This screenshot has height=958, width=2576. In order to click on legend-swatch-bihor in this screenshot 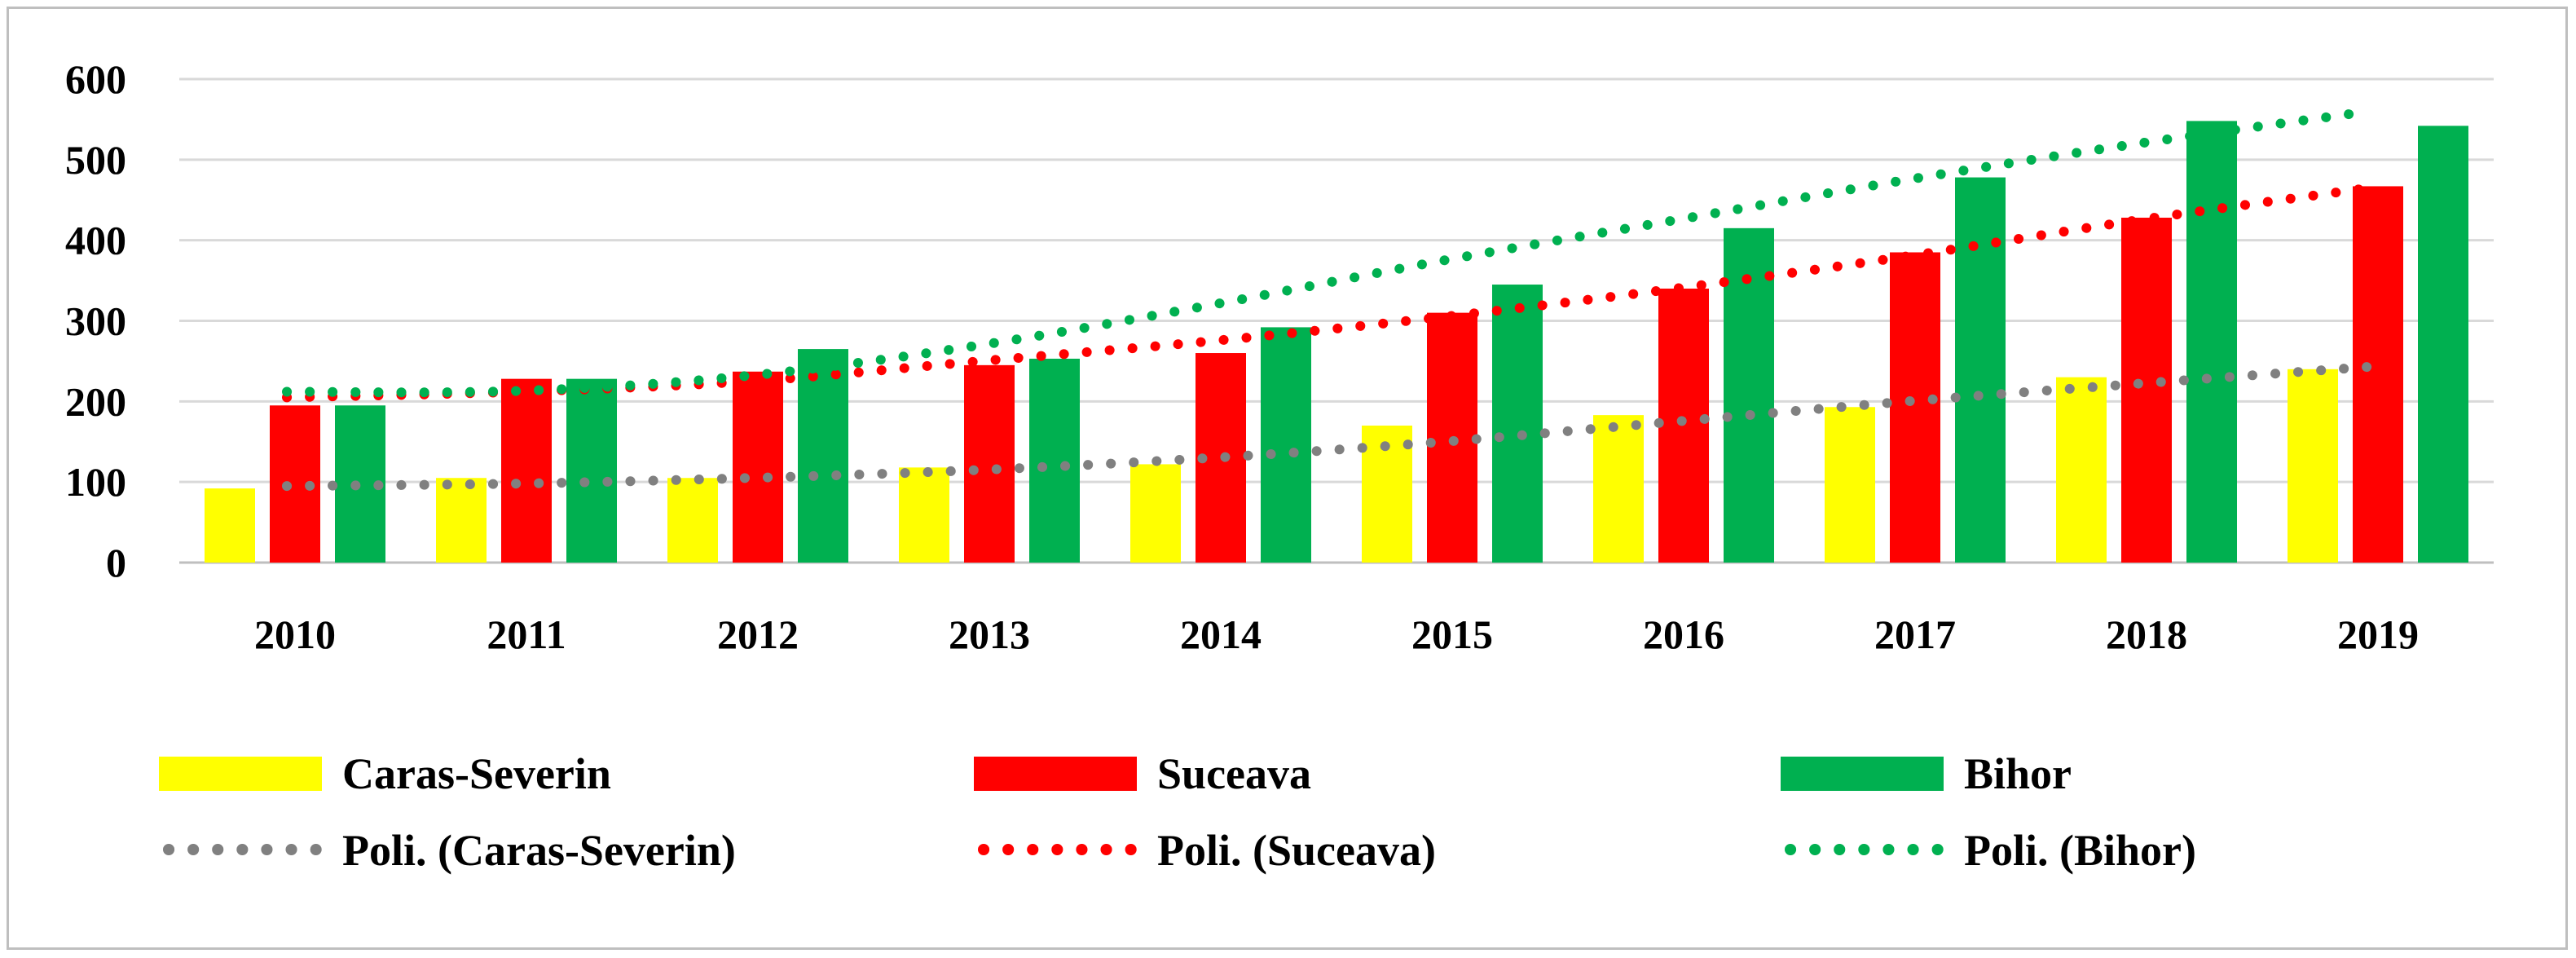, I will do `click(1863, 774)`.